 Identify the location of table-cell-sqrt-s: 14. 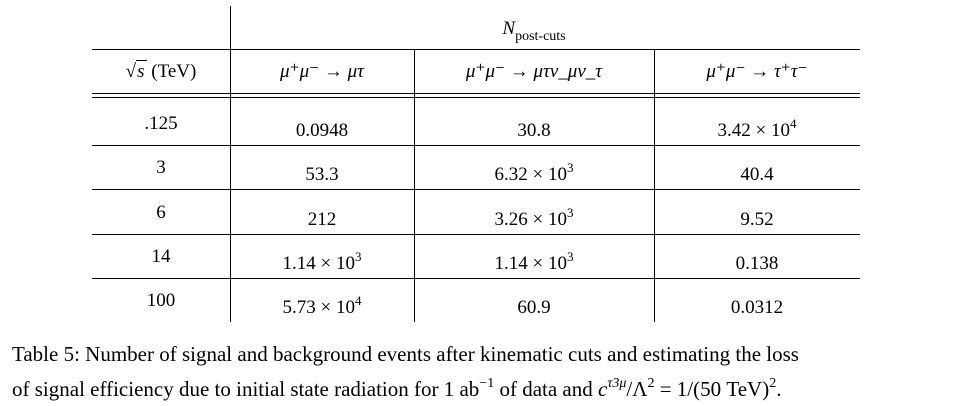
(161, 257).